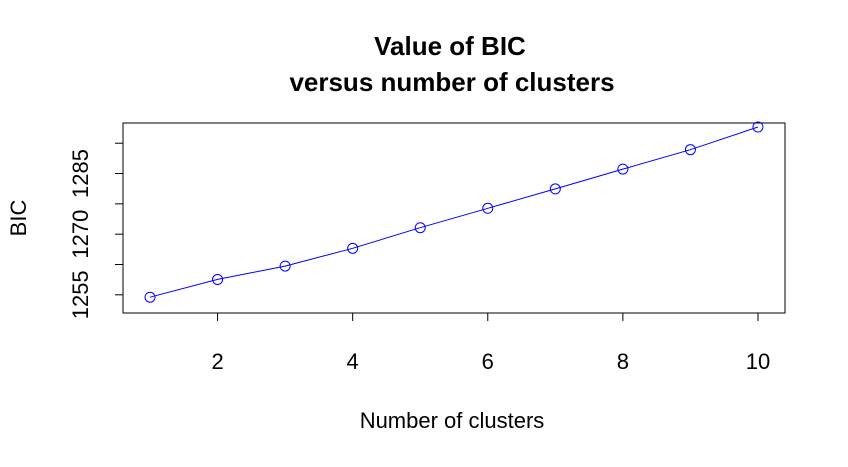 This screenshot has width=848, height=467. I want to click on x-tick-label: 2, so click(217, 361).